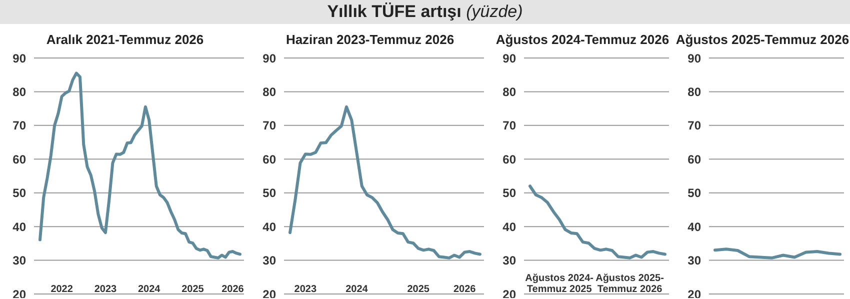 The image size is (850, 299). Describe the element at coordinates (370, 39) in the screenshot. I see `chart-title: Haziran 2023-Temmuz 2026` at that location.